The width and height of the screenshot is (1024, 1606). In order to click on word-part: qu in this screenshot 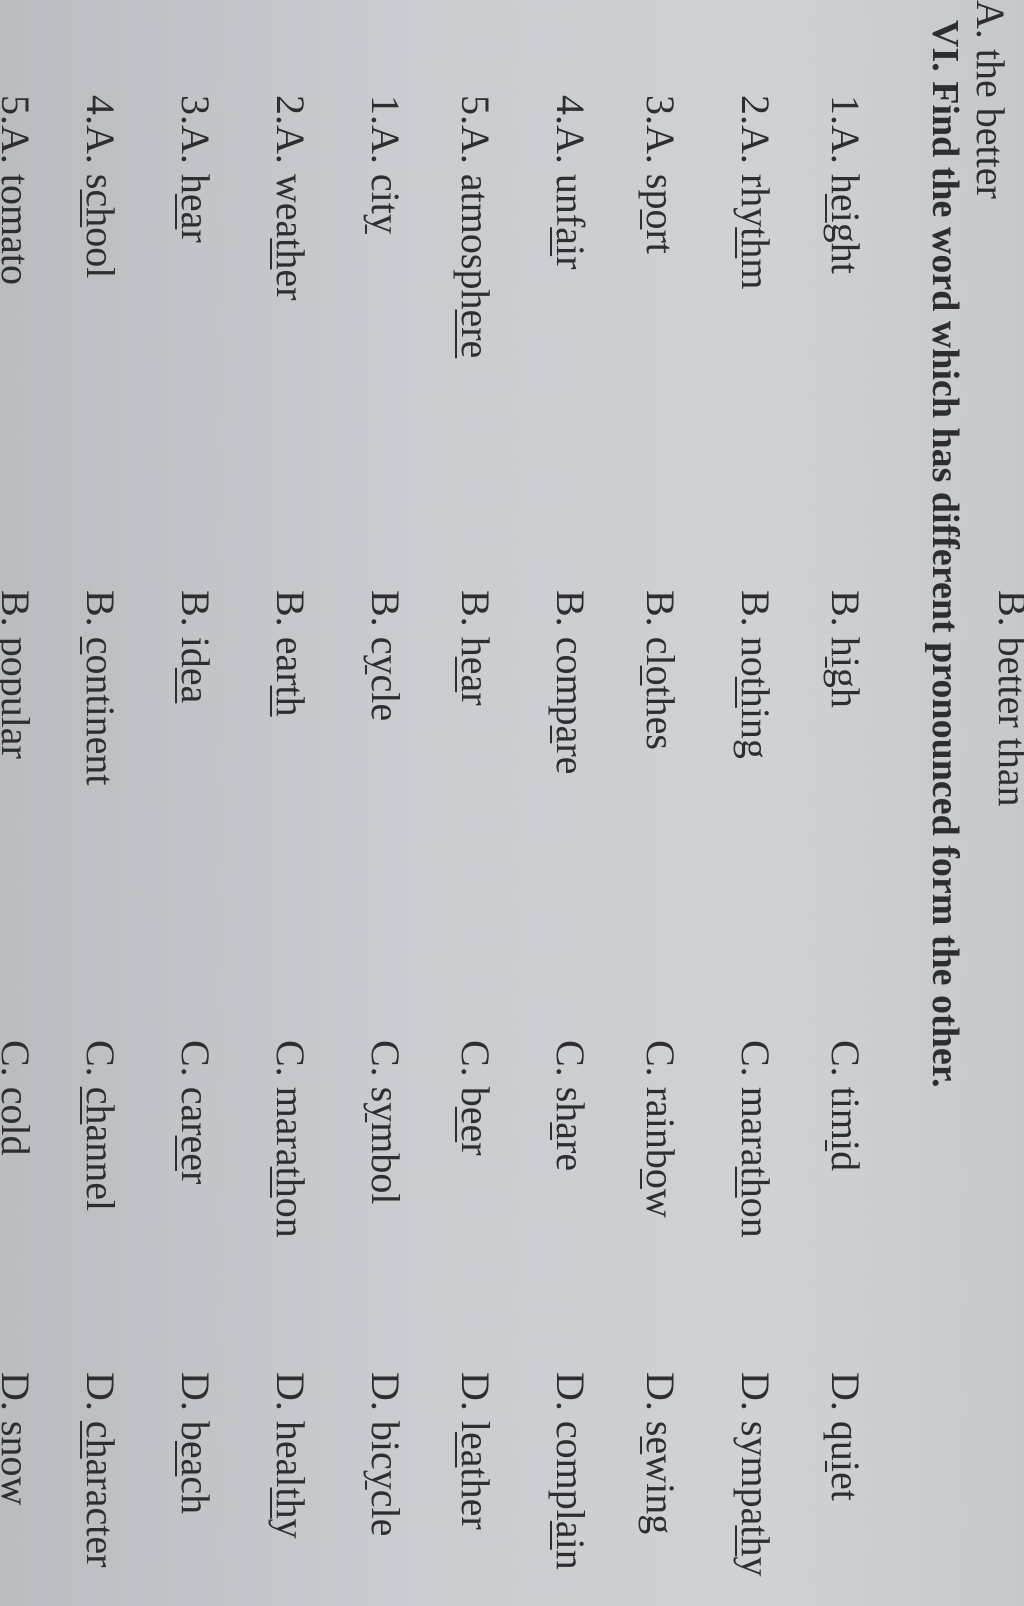, I will do `click(845, 1440)`.